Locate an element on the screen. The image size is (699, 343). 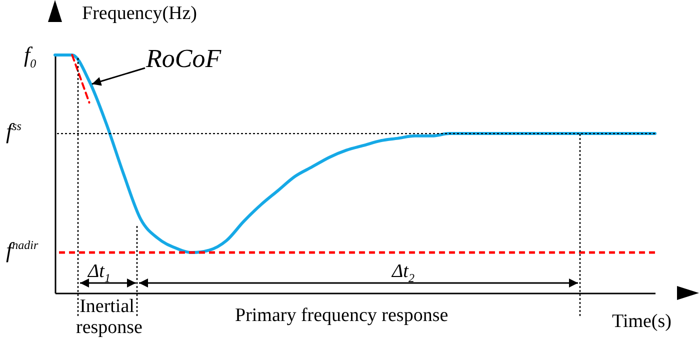
annotation: Δt$_{1}$ is located at coordinates (99, 273).